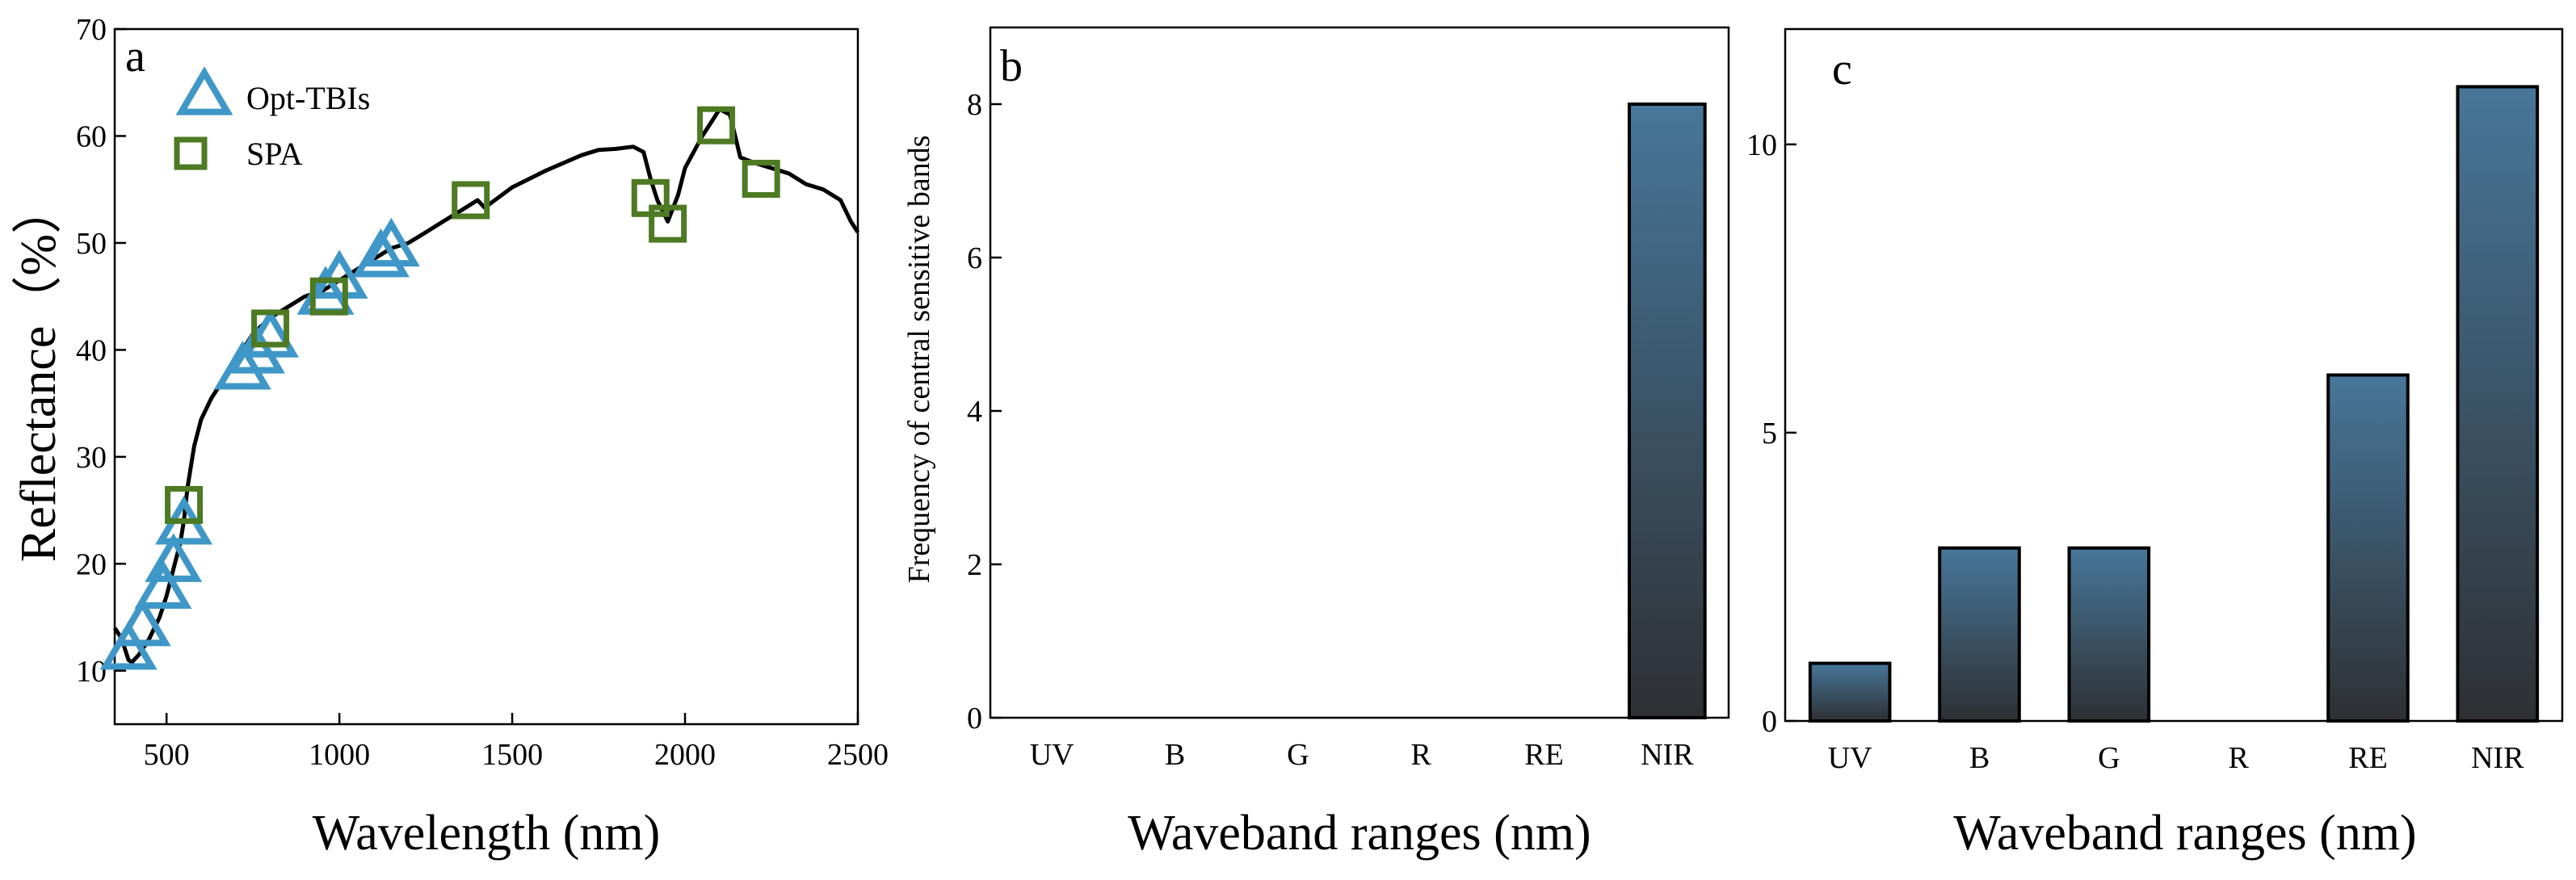  What do you see at coordinates (1175, 755) in the screenshot?
I see `panel-b-x-tick-label: B` at bounding box center [1175, 755].